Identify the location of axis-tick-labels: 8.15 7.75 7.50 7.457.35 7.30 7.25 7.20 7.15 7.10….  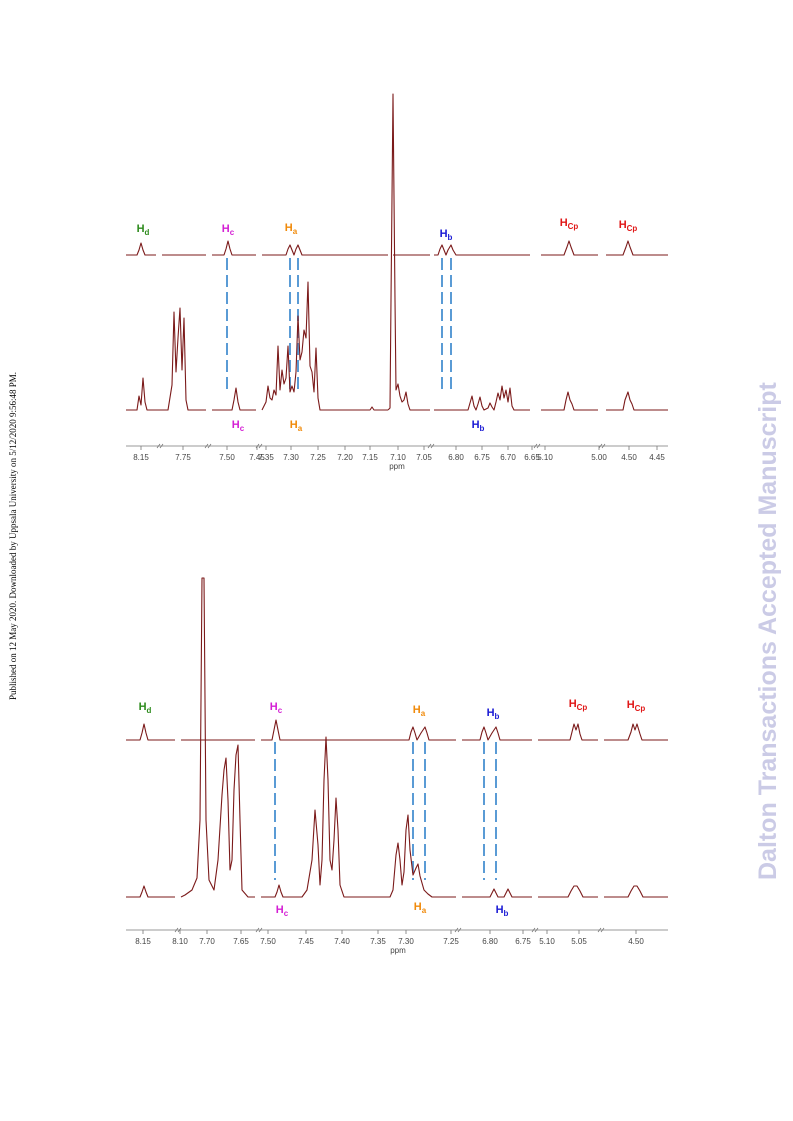
(399, 457).